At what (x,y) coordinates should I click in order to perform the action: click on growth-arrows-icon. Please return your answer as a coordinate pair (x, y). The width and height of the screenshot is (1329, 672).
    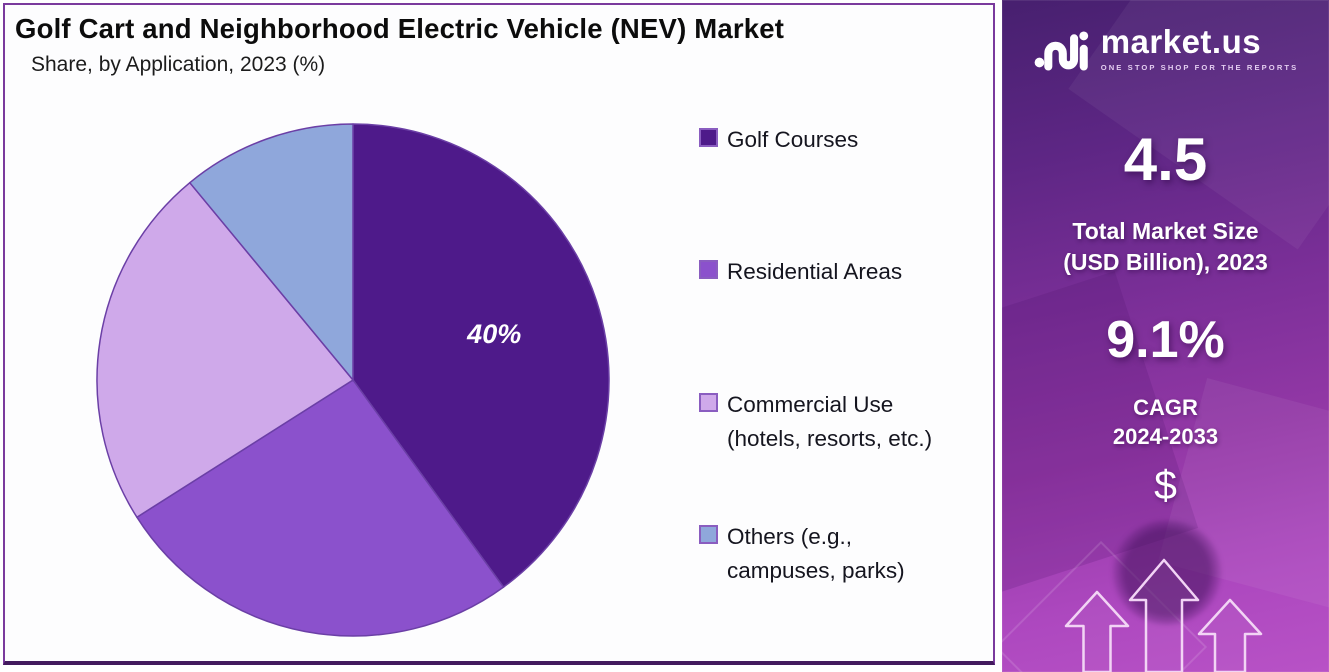
    Looking at the image, I should click on (1163, 615).